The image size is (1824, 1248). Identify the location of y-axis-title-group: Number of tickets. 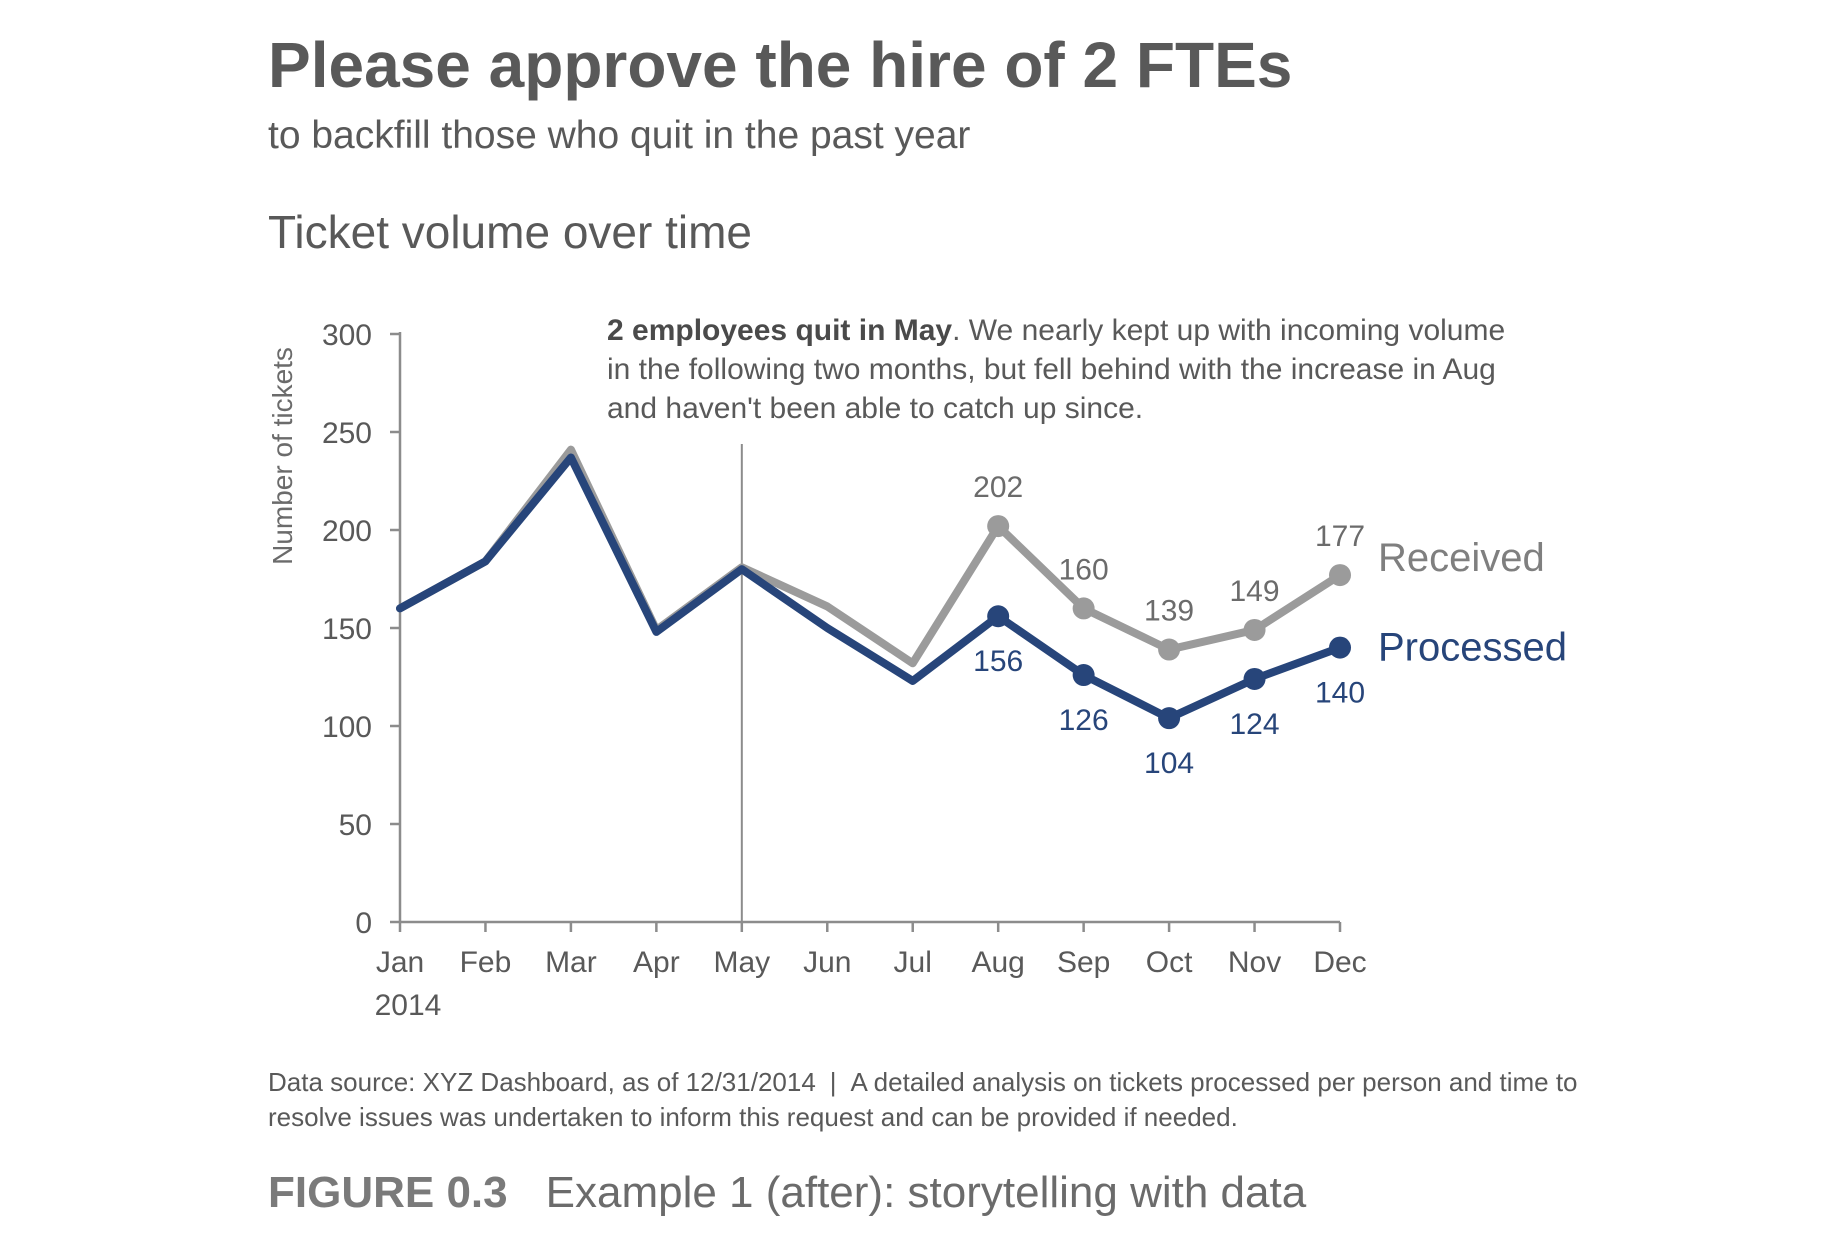
(282, 456).